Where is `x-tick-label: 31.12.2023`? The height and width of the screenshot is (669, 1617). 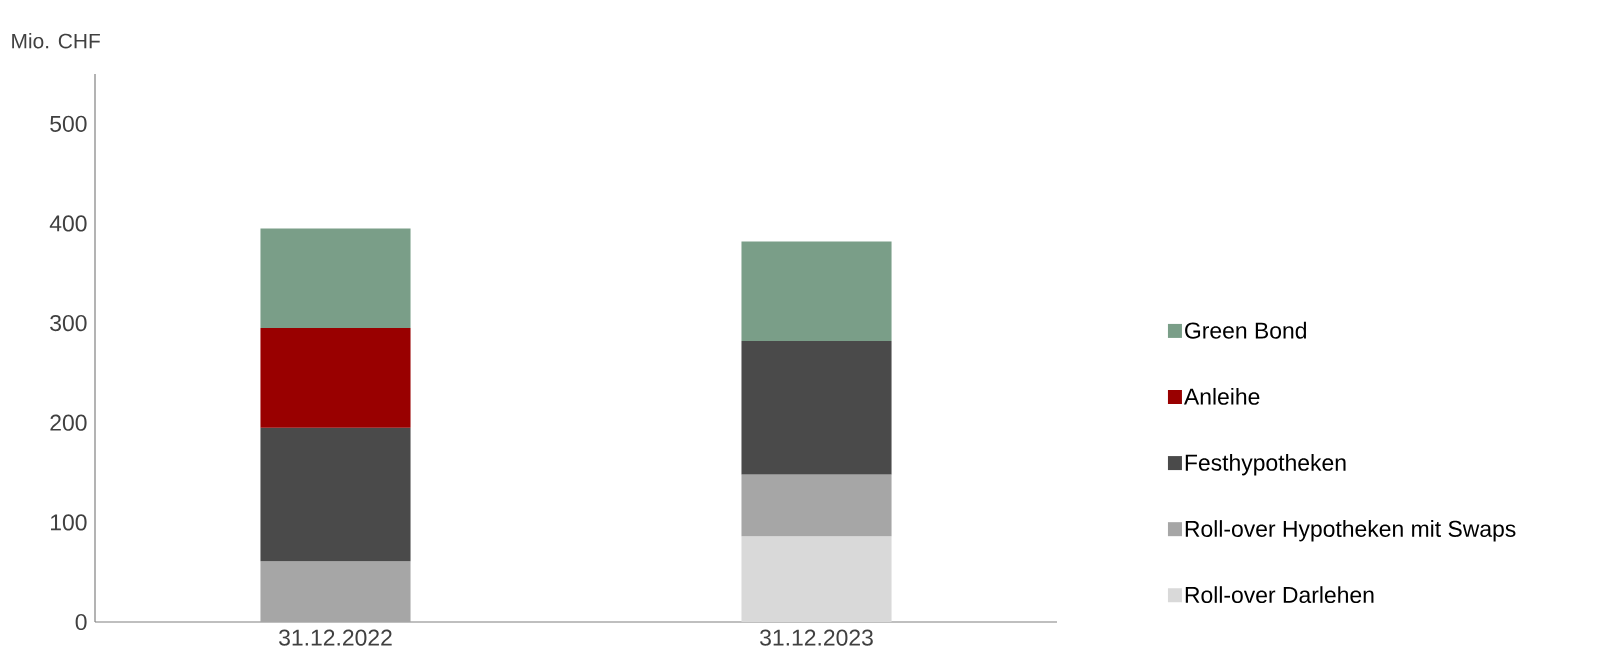 x-tick-label: 31.12.2023 is located at coordinates (816, 637).